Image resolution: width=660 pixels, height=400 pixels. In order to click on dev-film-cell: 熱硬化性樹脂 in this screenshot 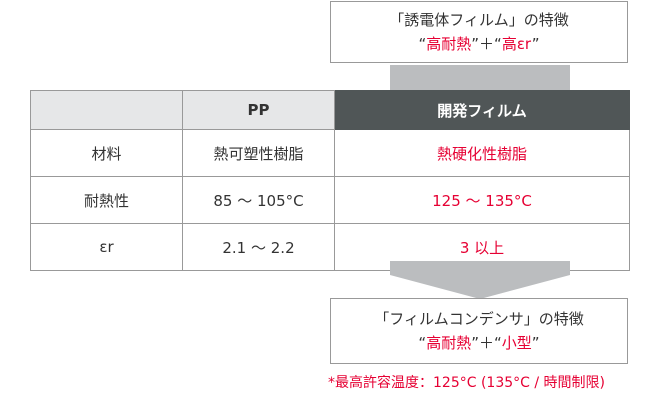, I will do `click(482, 153)`.